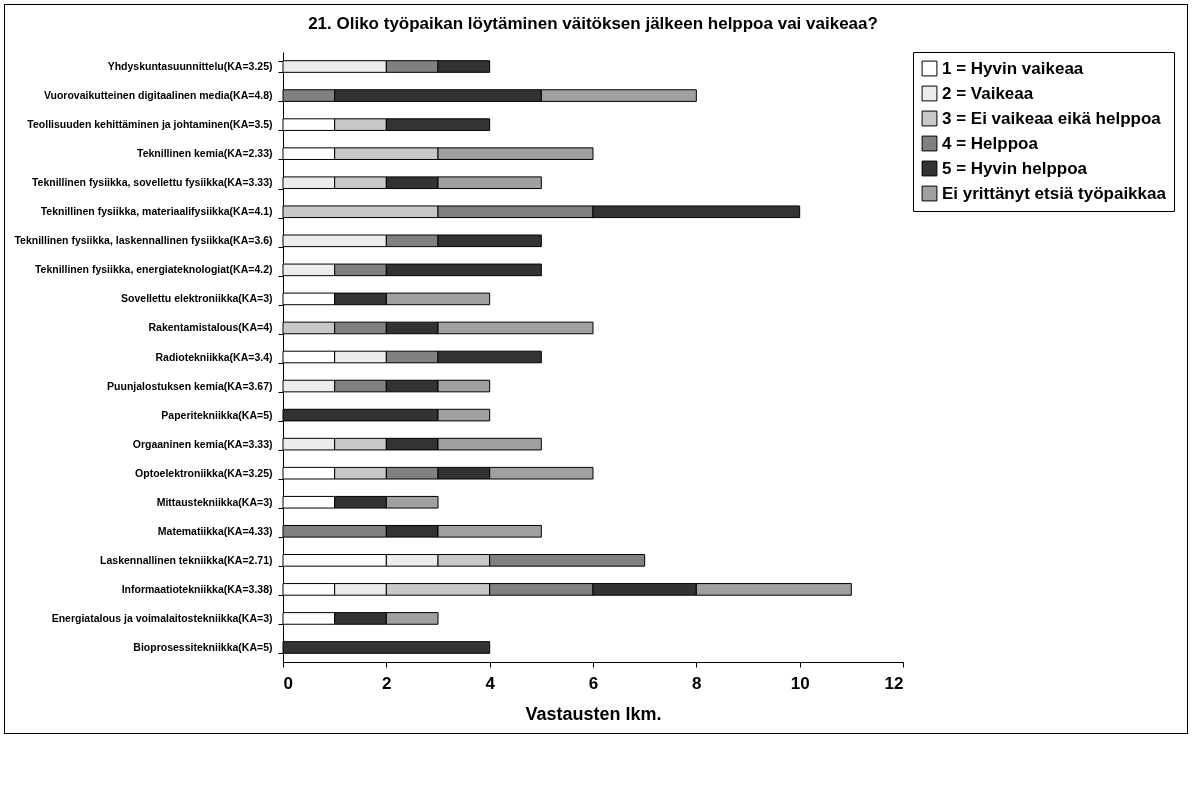 The image size is (1193, 807). What do you see at coordinates (593, 713) in the screenshot?
I see `x-axis-title: Vastausten lkm.` at bounding box center [593, 713].